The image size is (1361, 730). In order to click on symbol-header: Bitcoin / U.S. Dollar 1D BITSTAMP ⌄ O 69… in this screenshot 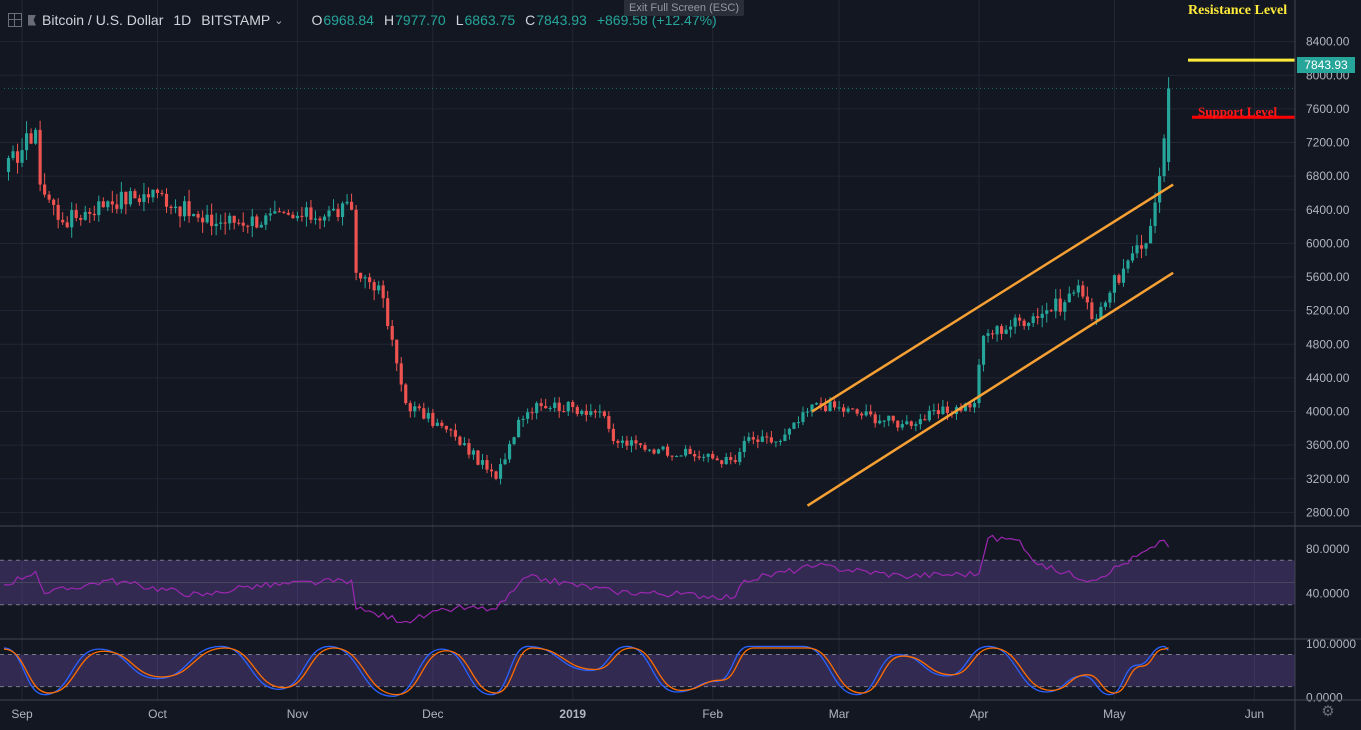, I will do `click(367, 20)`.